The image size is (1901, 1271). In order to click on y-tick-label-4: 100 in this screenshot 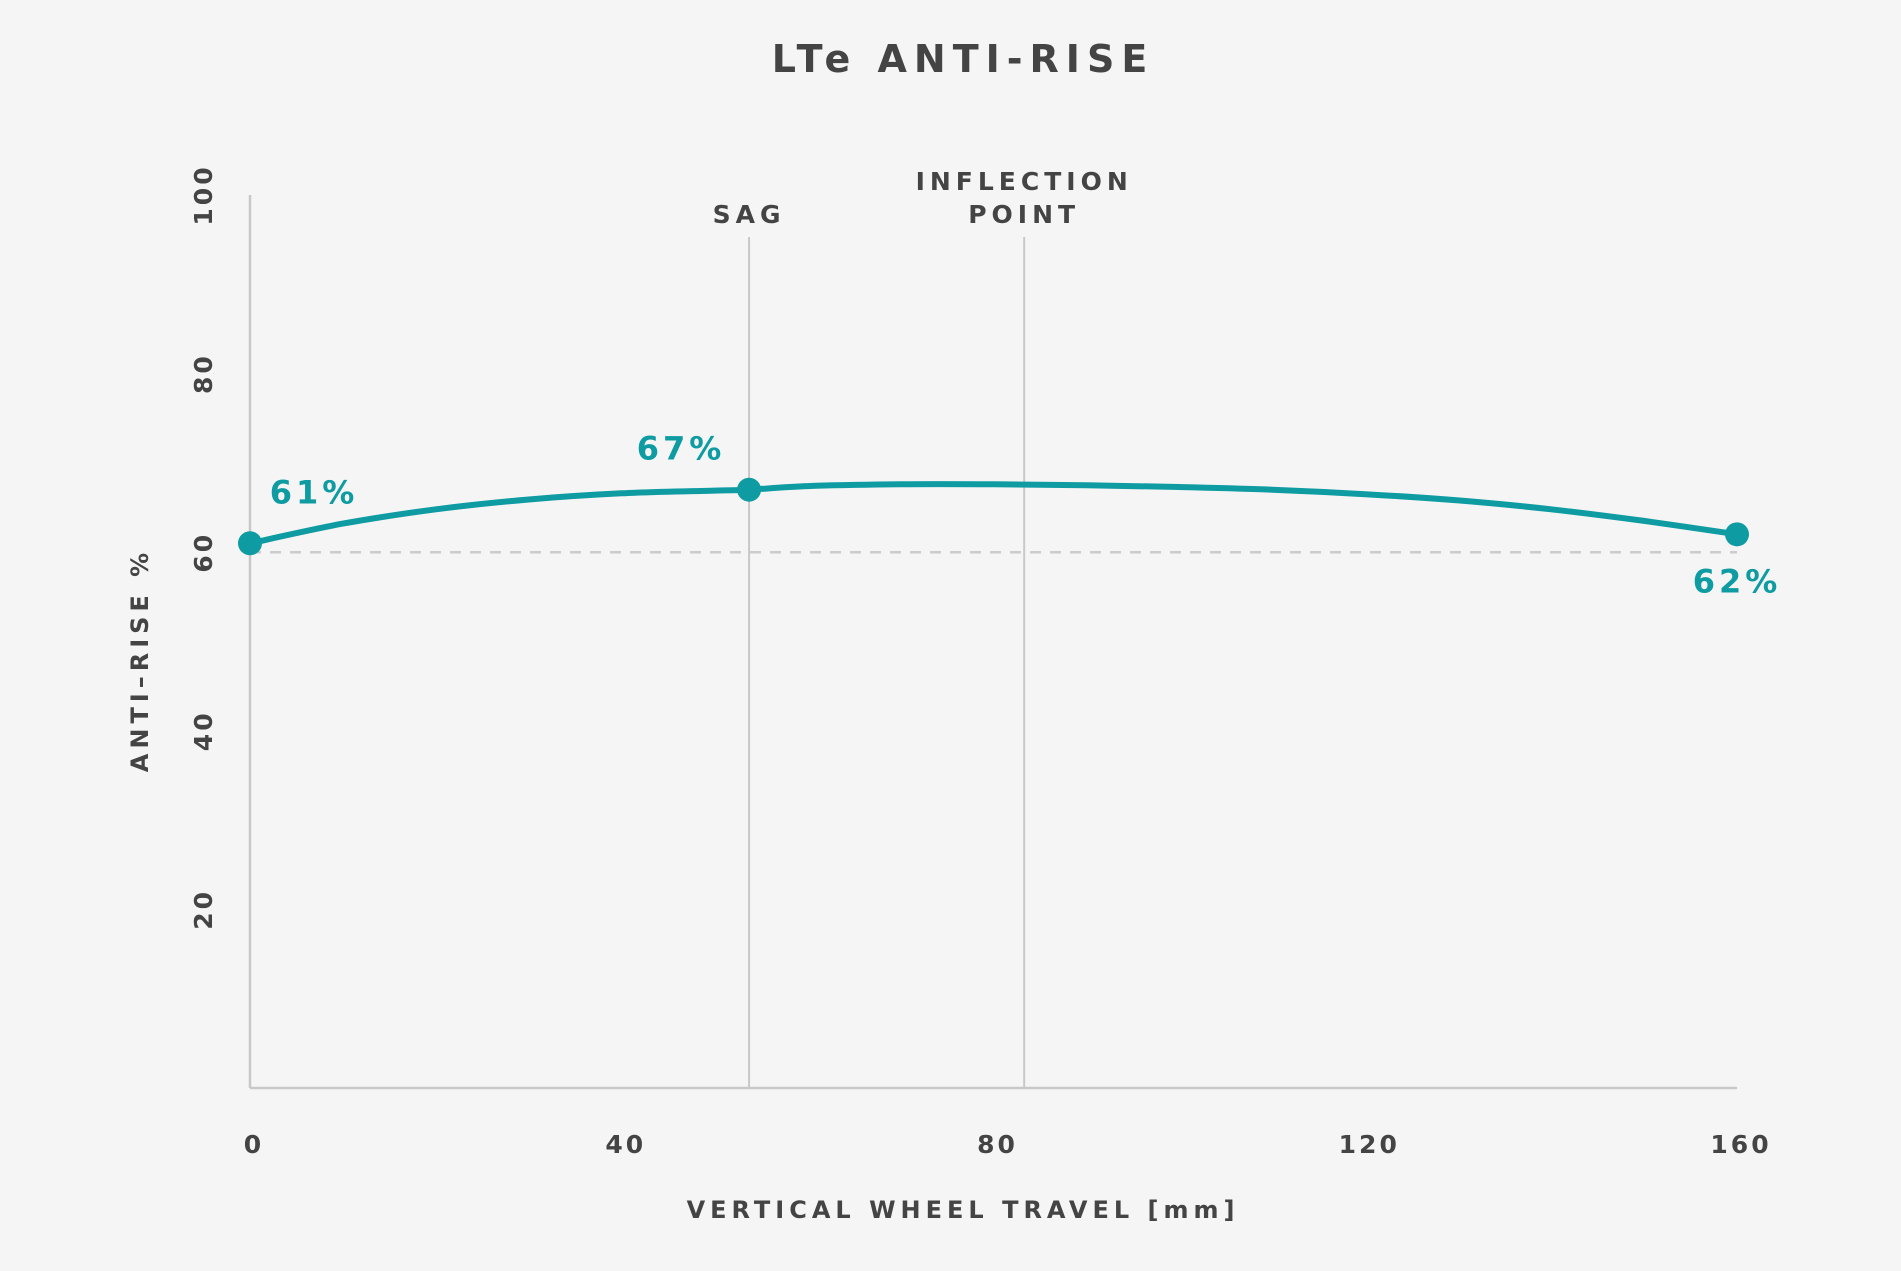, I will do `click(203, 194)`.